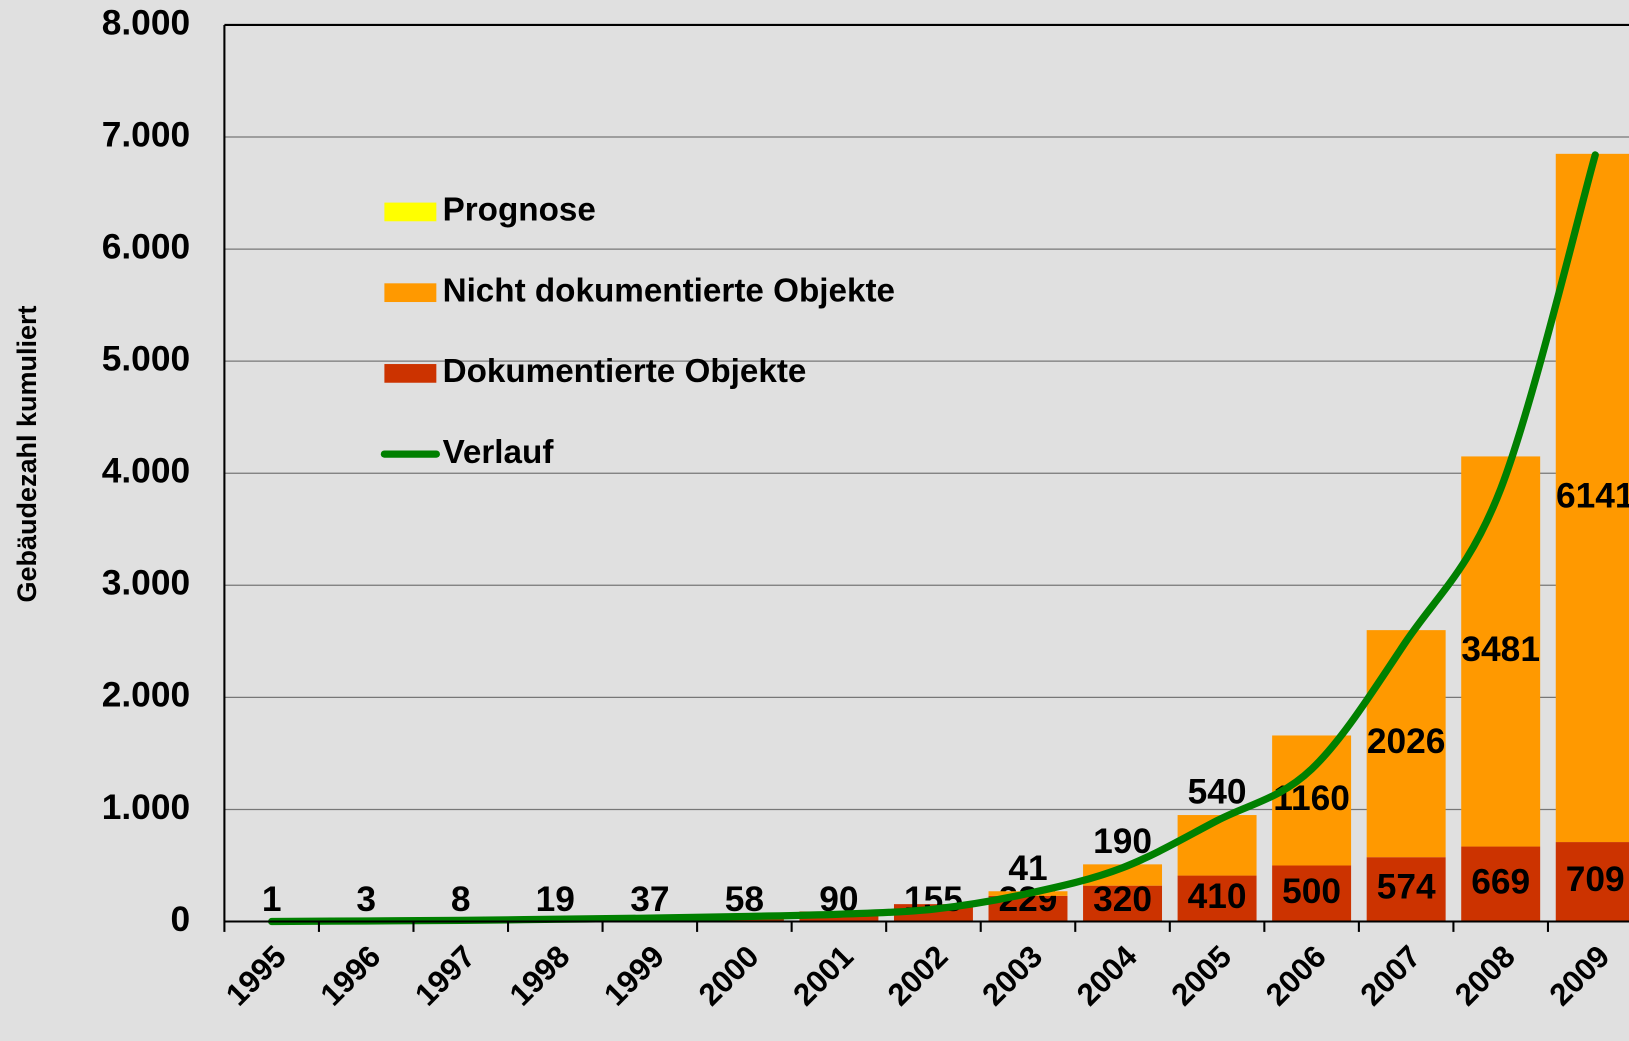  Describe the element at coordinates (461, 899) in the screenshot. I see `data-label: 8` at that location.